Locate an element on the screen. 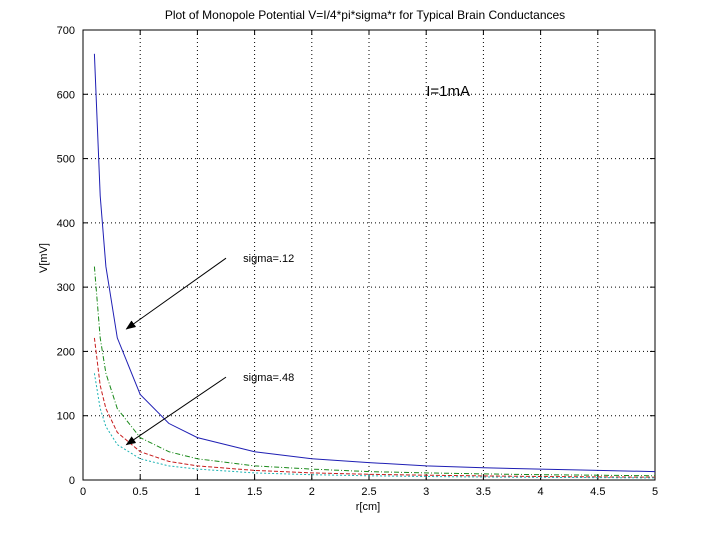 The width and height of the screenshot is (720, 540). y-tick-label: 500 is located at coordinates (66, 160).